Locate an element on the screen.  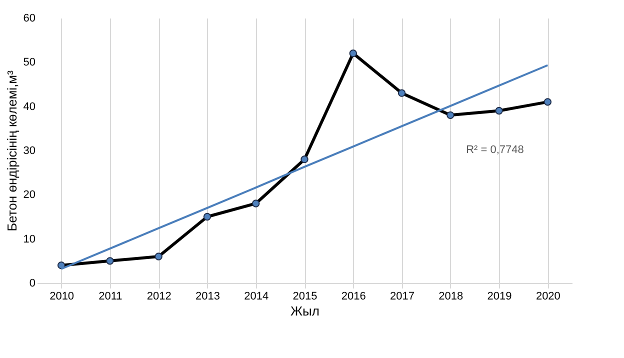
y-tick-label: 20 is located at coordinates (29, 195).